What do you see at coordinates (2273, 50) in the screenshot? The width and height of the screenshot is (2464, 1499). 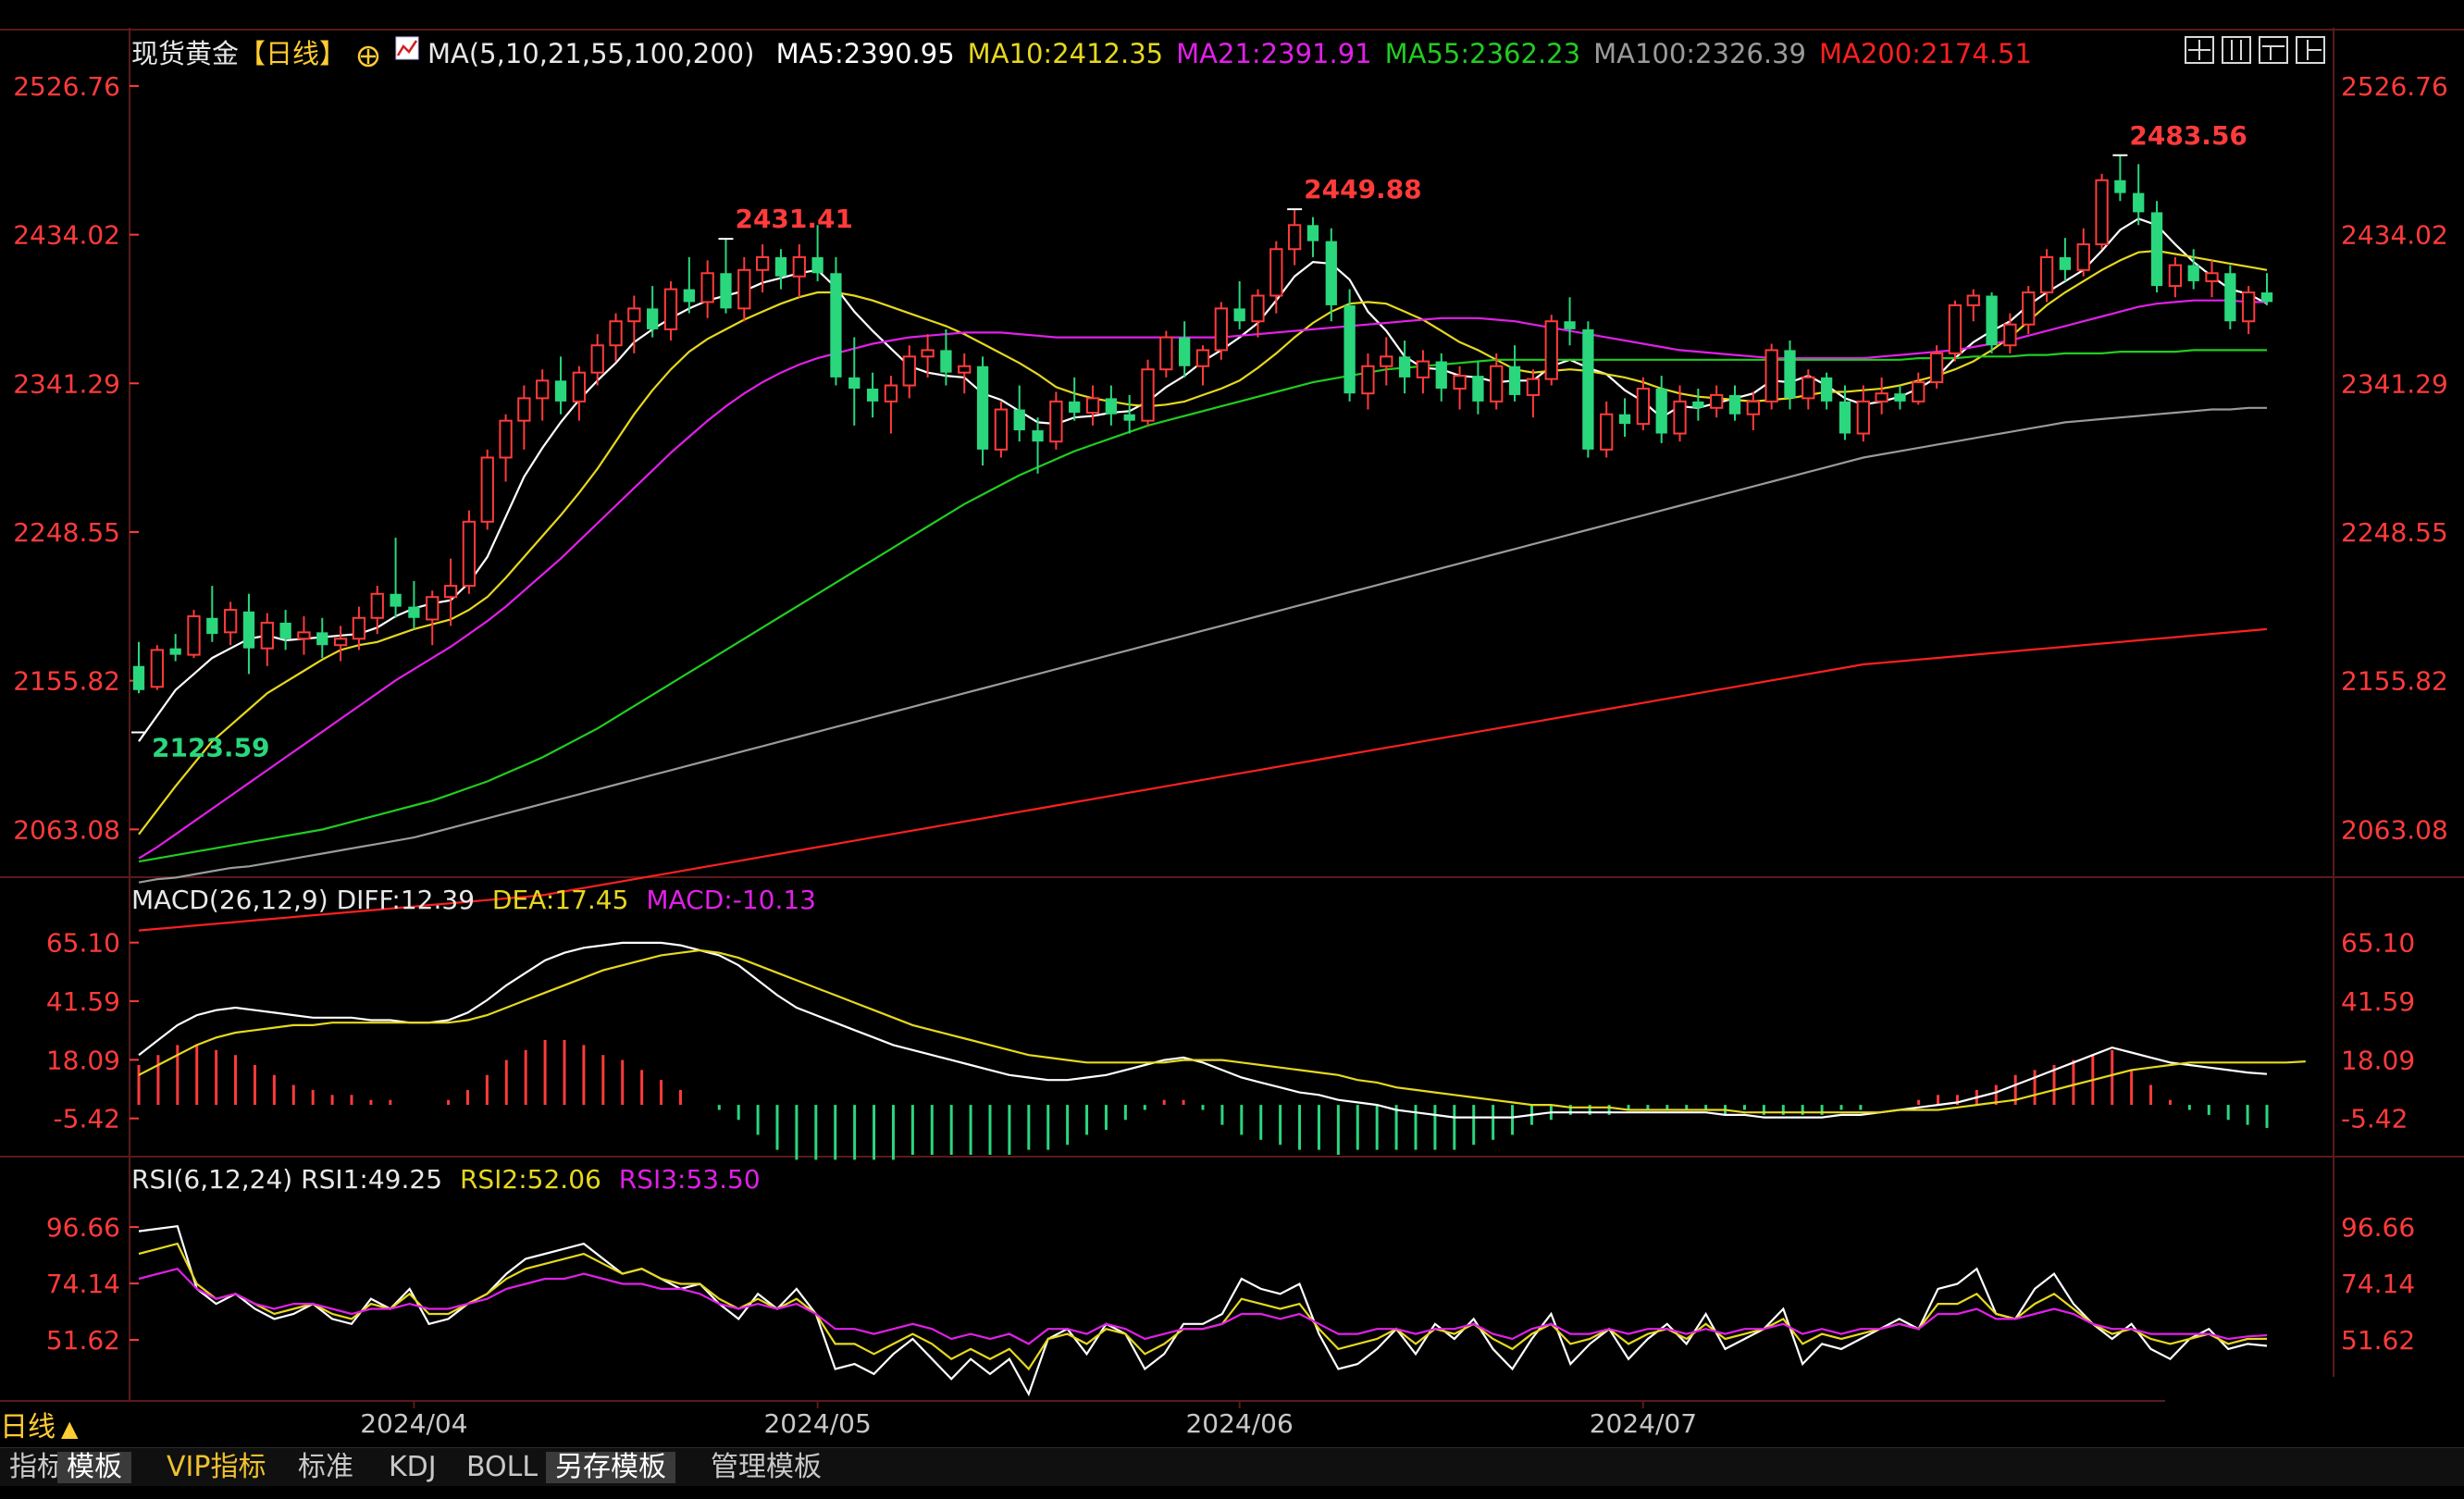 I see `chart-layout-icon` at bounding box center [2273, 50].